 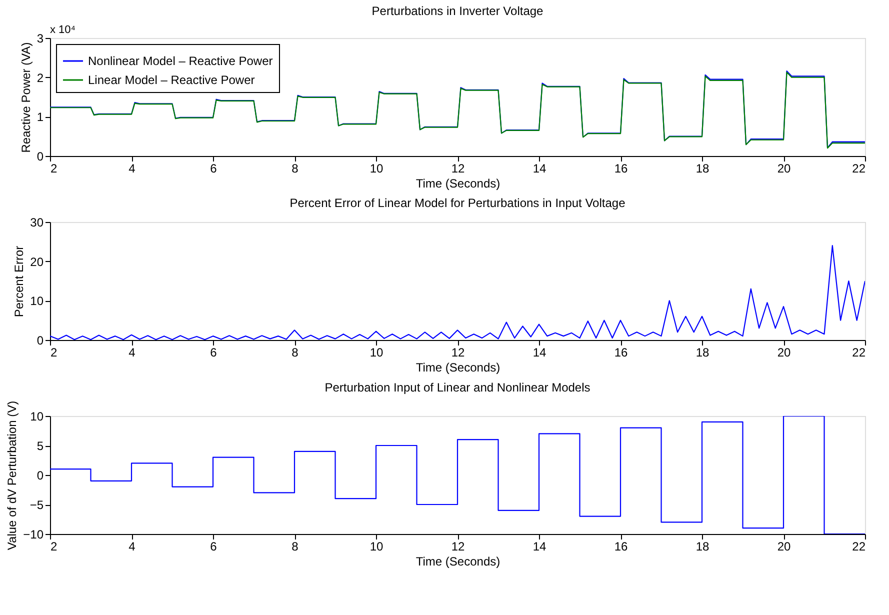 I want to click on y-tick-label: 30, so click(x=37, y=223).